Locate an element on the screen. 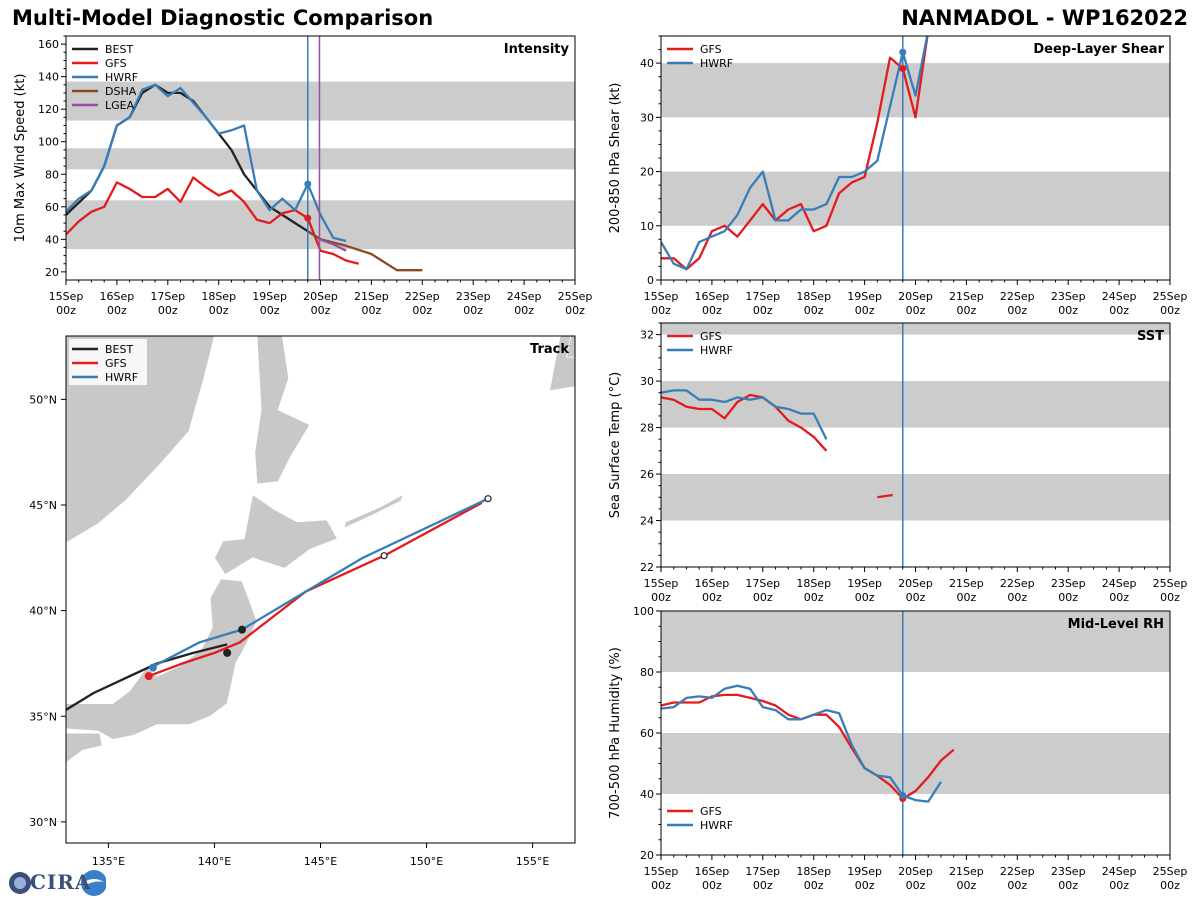  land-kurils is located at coordinates (373, 511).